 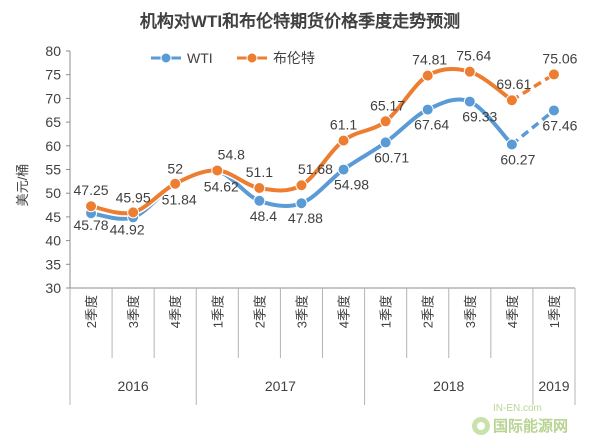 I want to click on y-tick-label: 40, so click(x=53, y=241).